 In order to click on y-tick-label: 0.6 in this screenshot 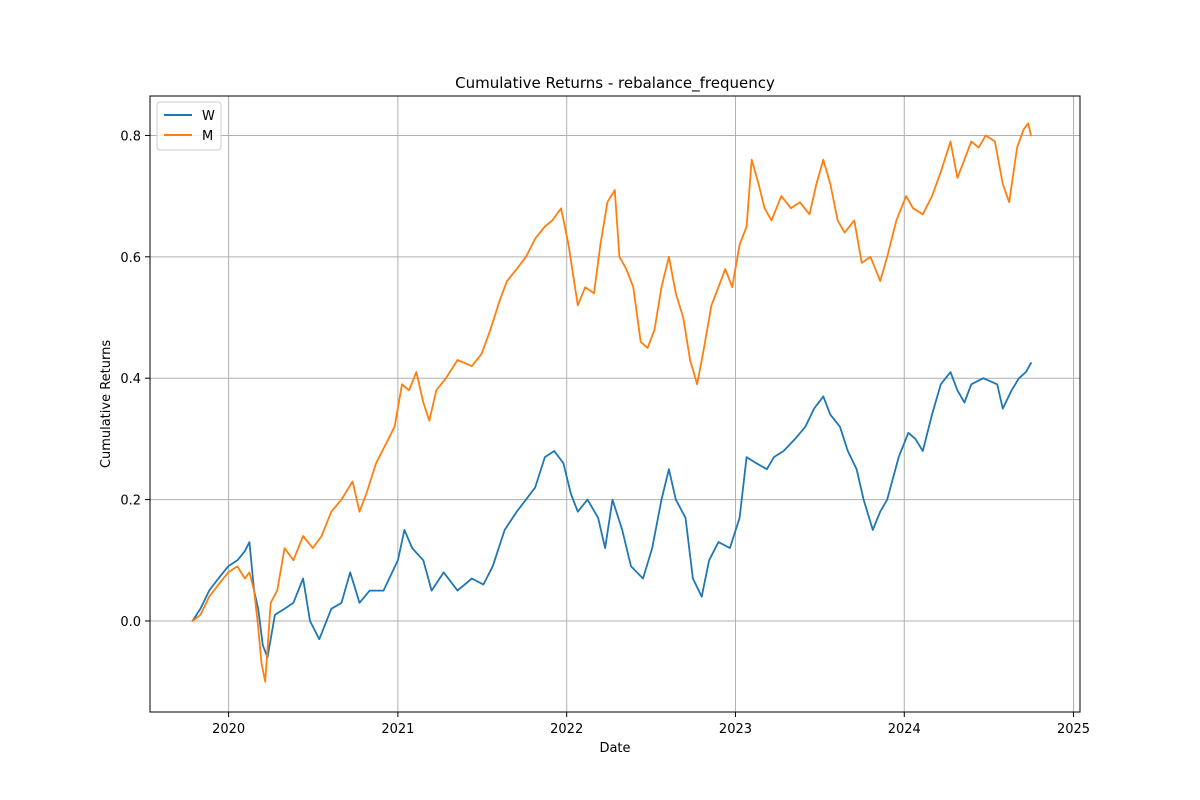, I will do `click(130, 258)`.